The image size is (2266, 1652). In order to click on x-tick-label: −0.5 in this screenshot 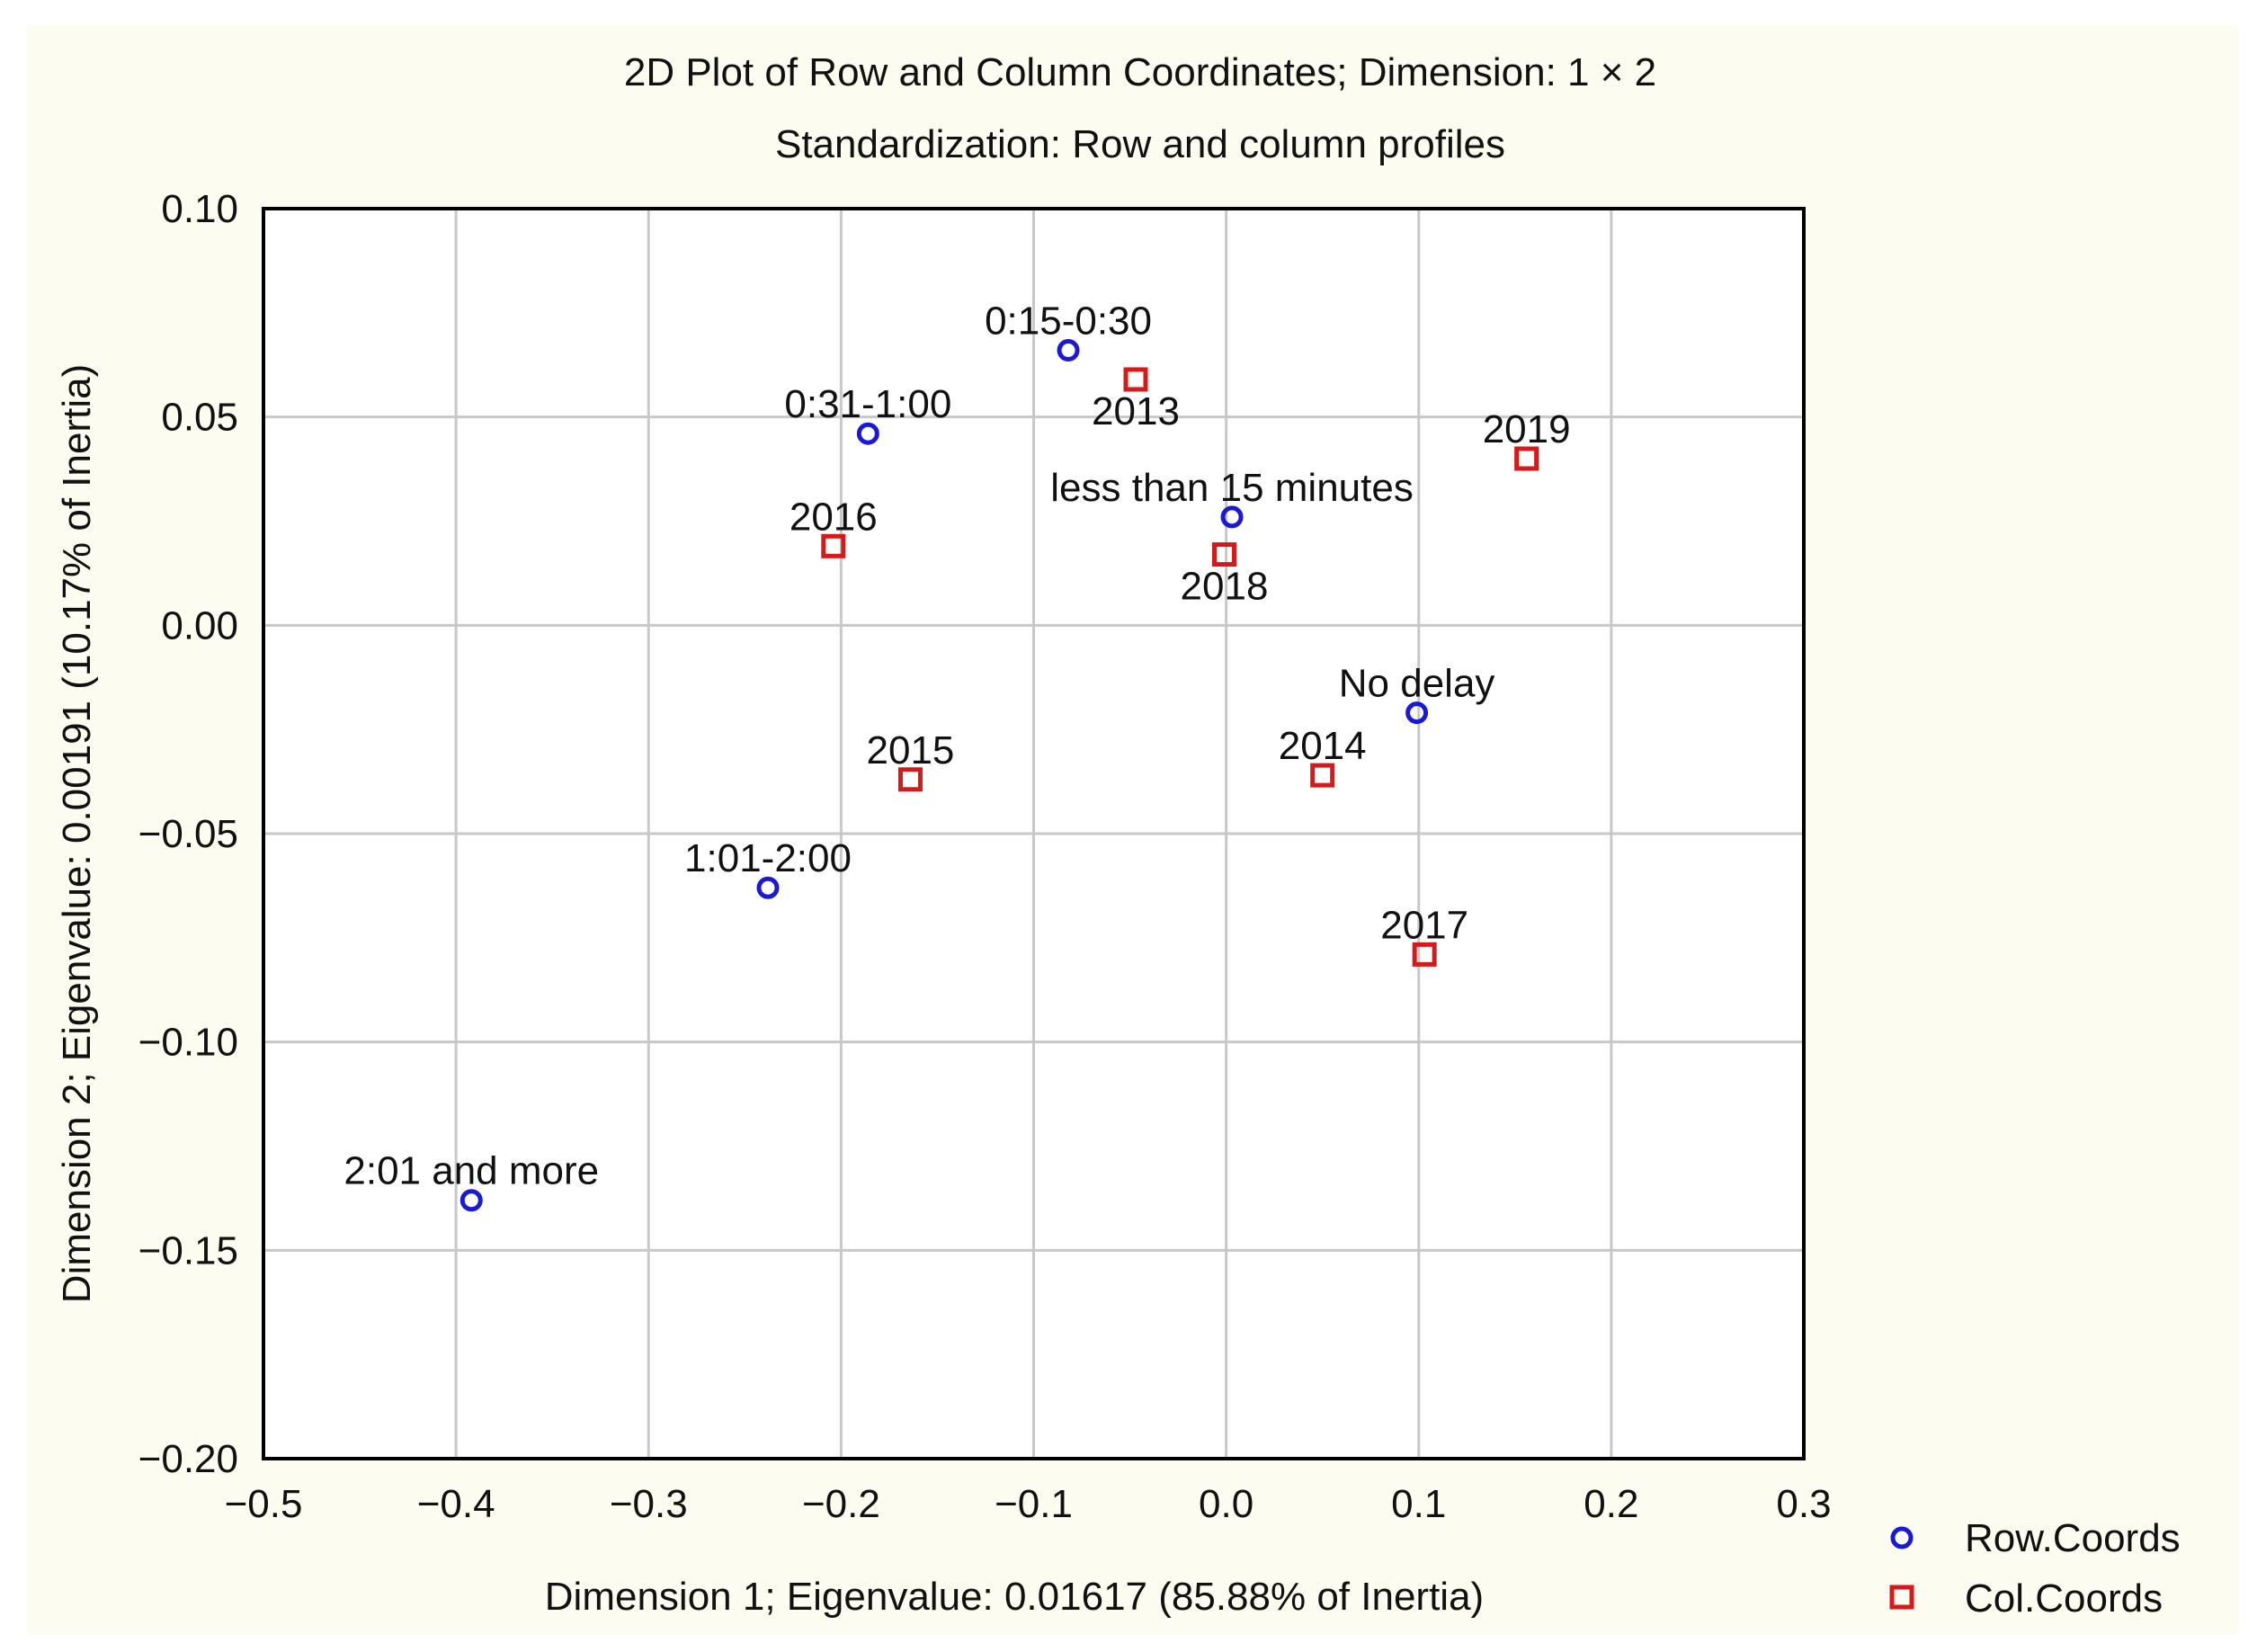, I will do `click(264, 1504)`.